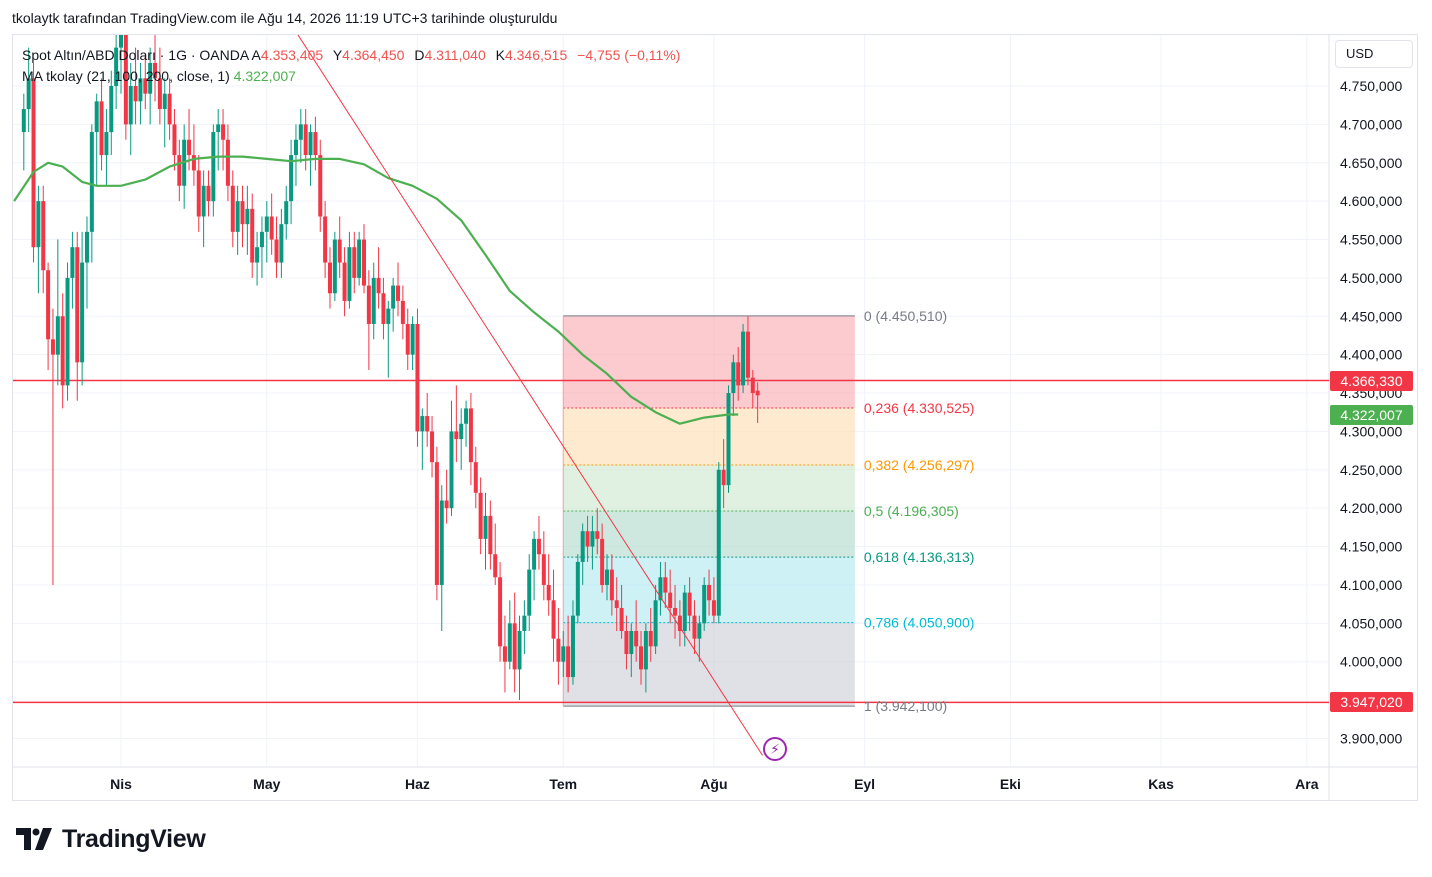 The image size is (1432, 877). Describe the element at coordinates (266, 784) in the screenshot. I see `time-tick-label: May` at that location.